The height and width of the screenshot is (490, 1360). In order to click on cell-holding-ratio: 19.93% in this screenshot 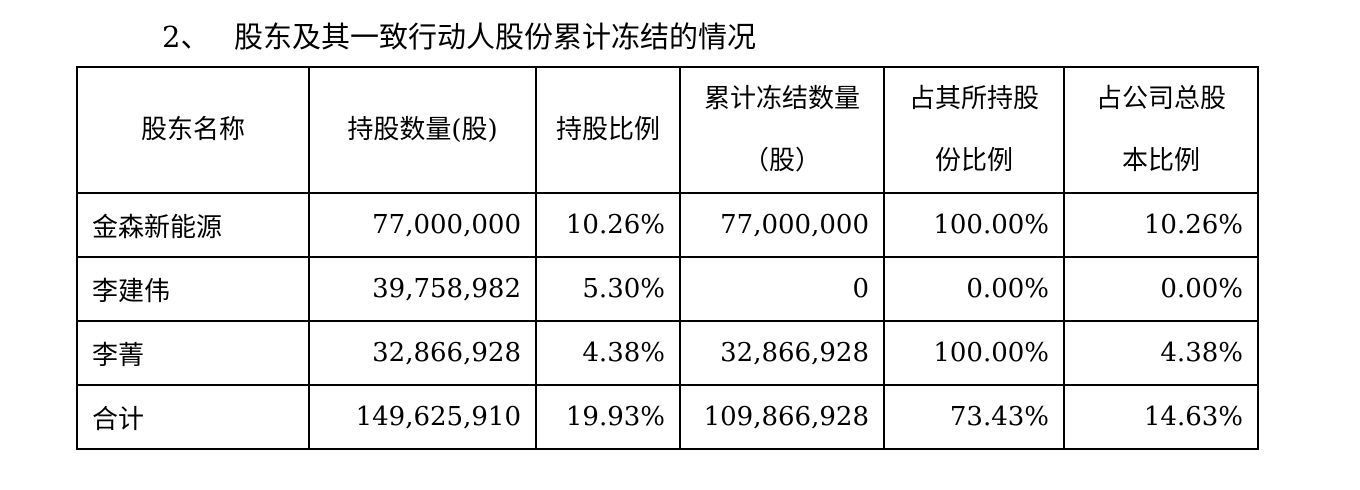, I will do `click(608, 417)`.